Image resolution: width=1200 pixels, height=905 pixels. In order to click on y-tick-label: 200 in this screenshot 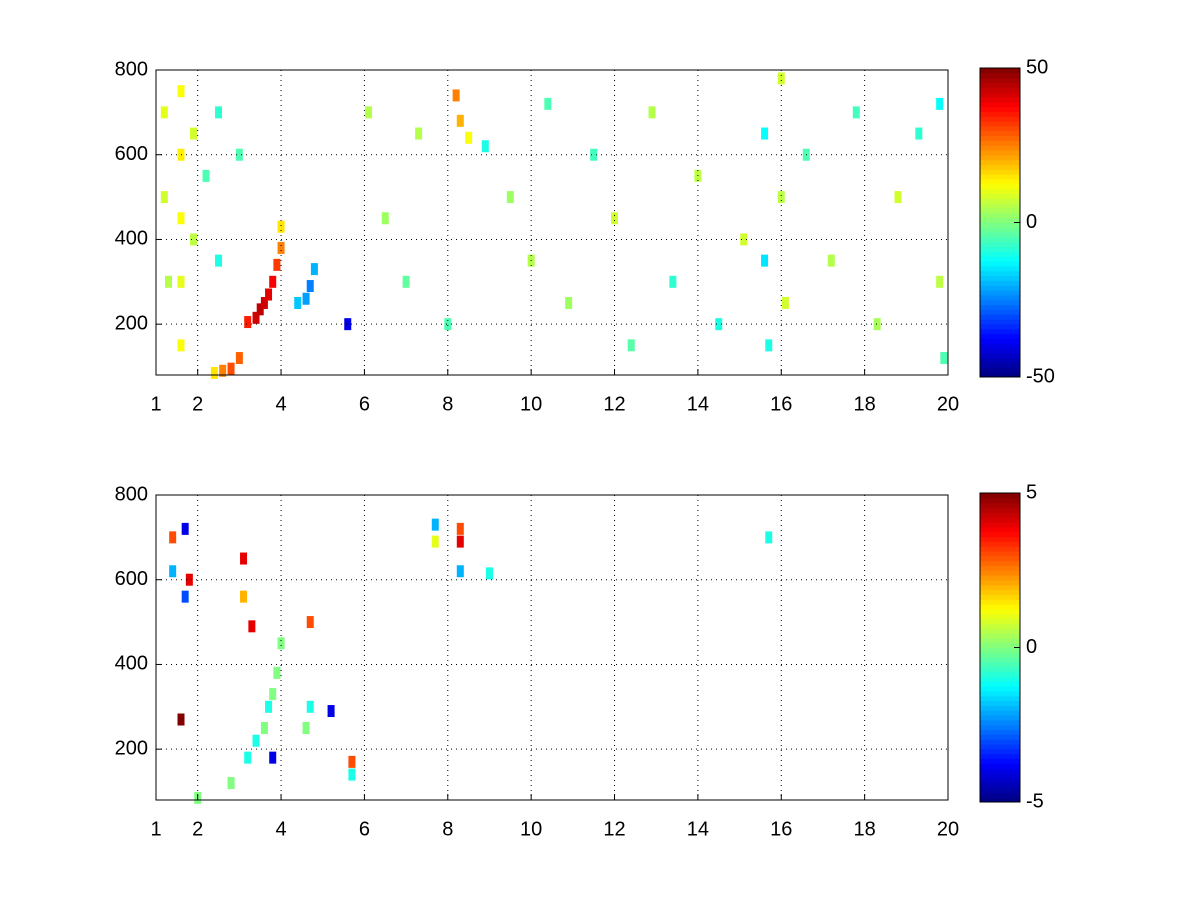, I will do `click(131, 748)`.